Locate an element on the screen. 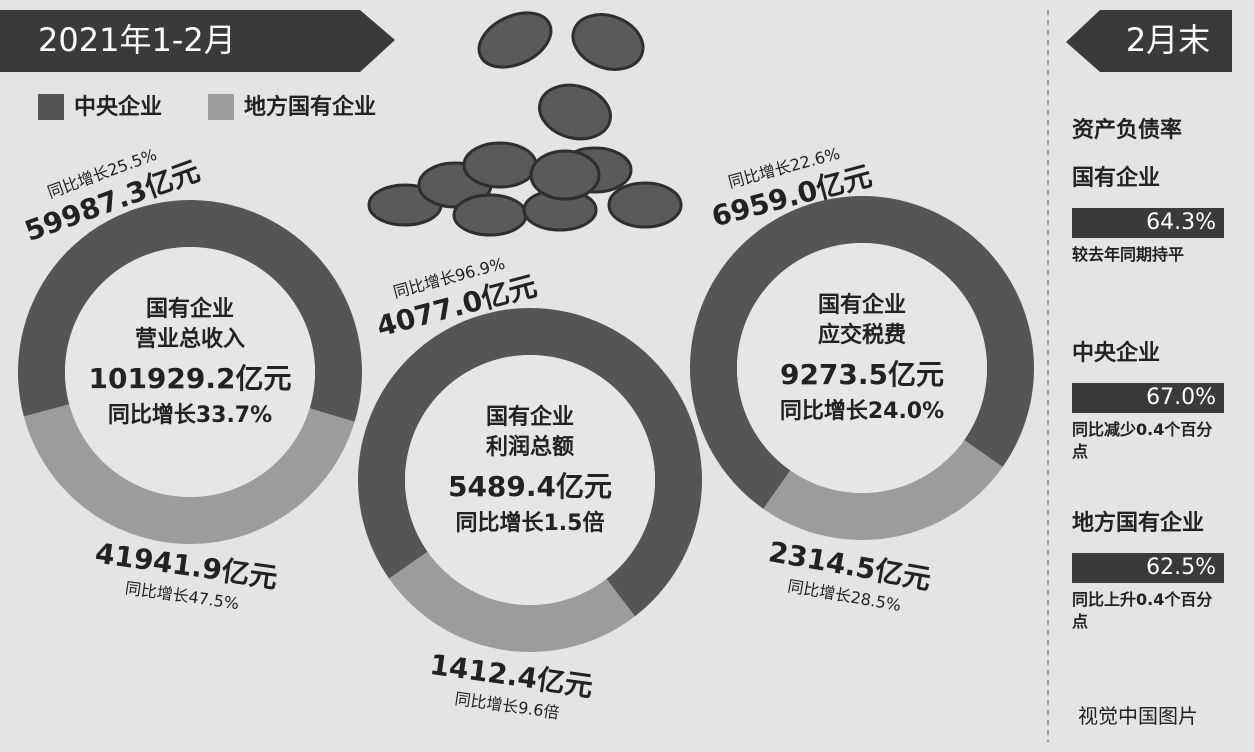 The image size is (1254, 752). ratio-value: 64.3% is located at coordinates (1148, 223).